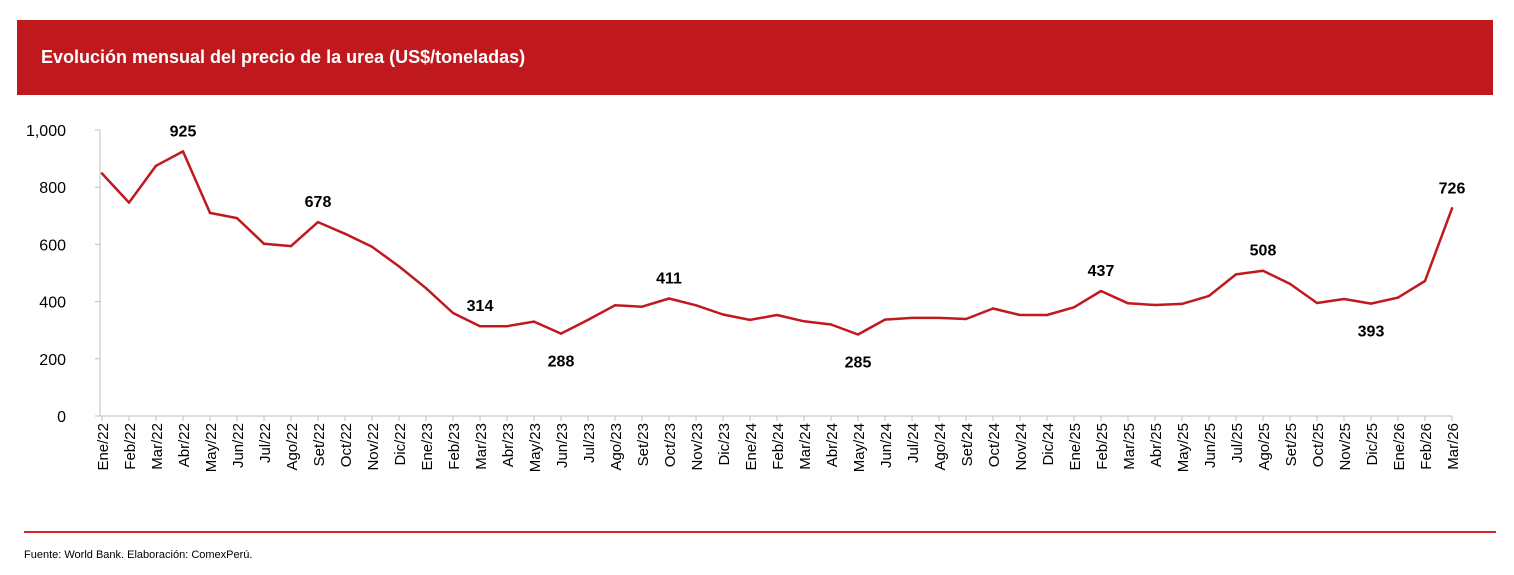  I want to click on x-tick-label: Ene/24, so click(751, 447).